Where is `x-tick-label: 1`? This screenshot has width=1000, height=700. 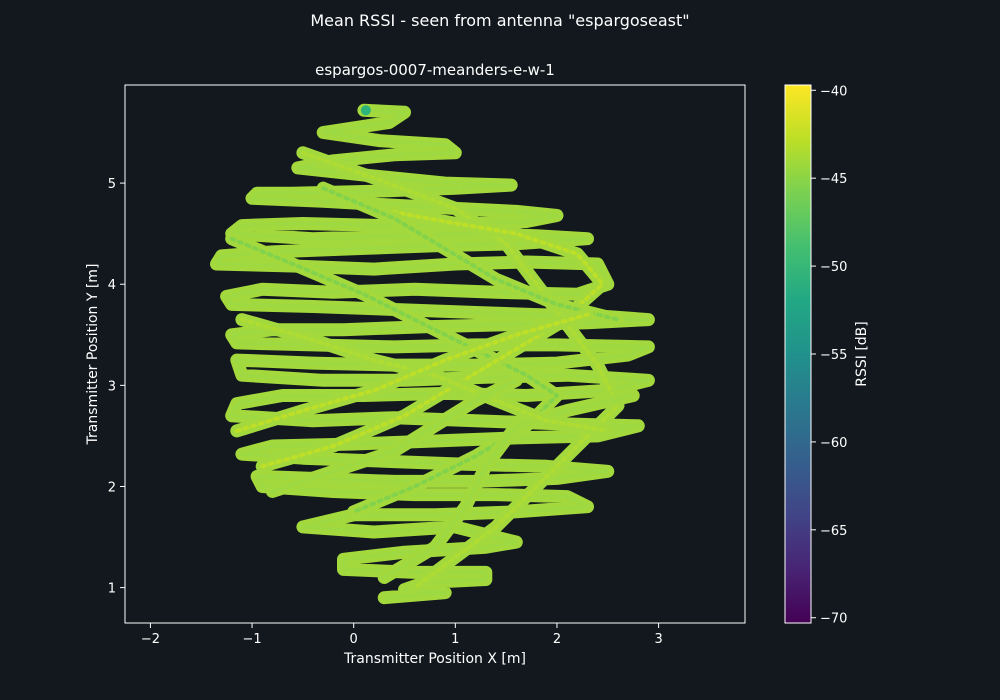
x-tick-label: 1 is located at coordinates (455, 639).